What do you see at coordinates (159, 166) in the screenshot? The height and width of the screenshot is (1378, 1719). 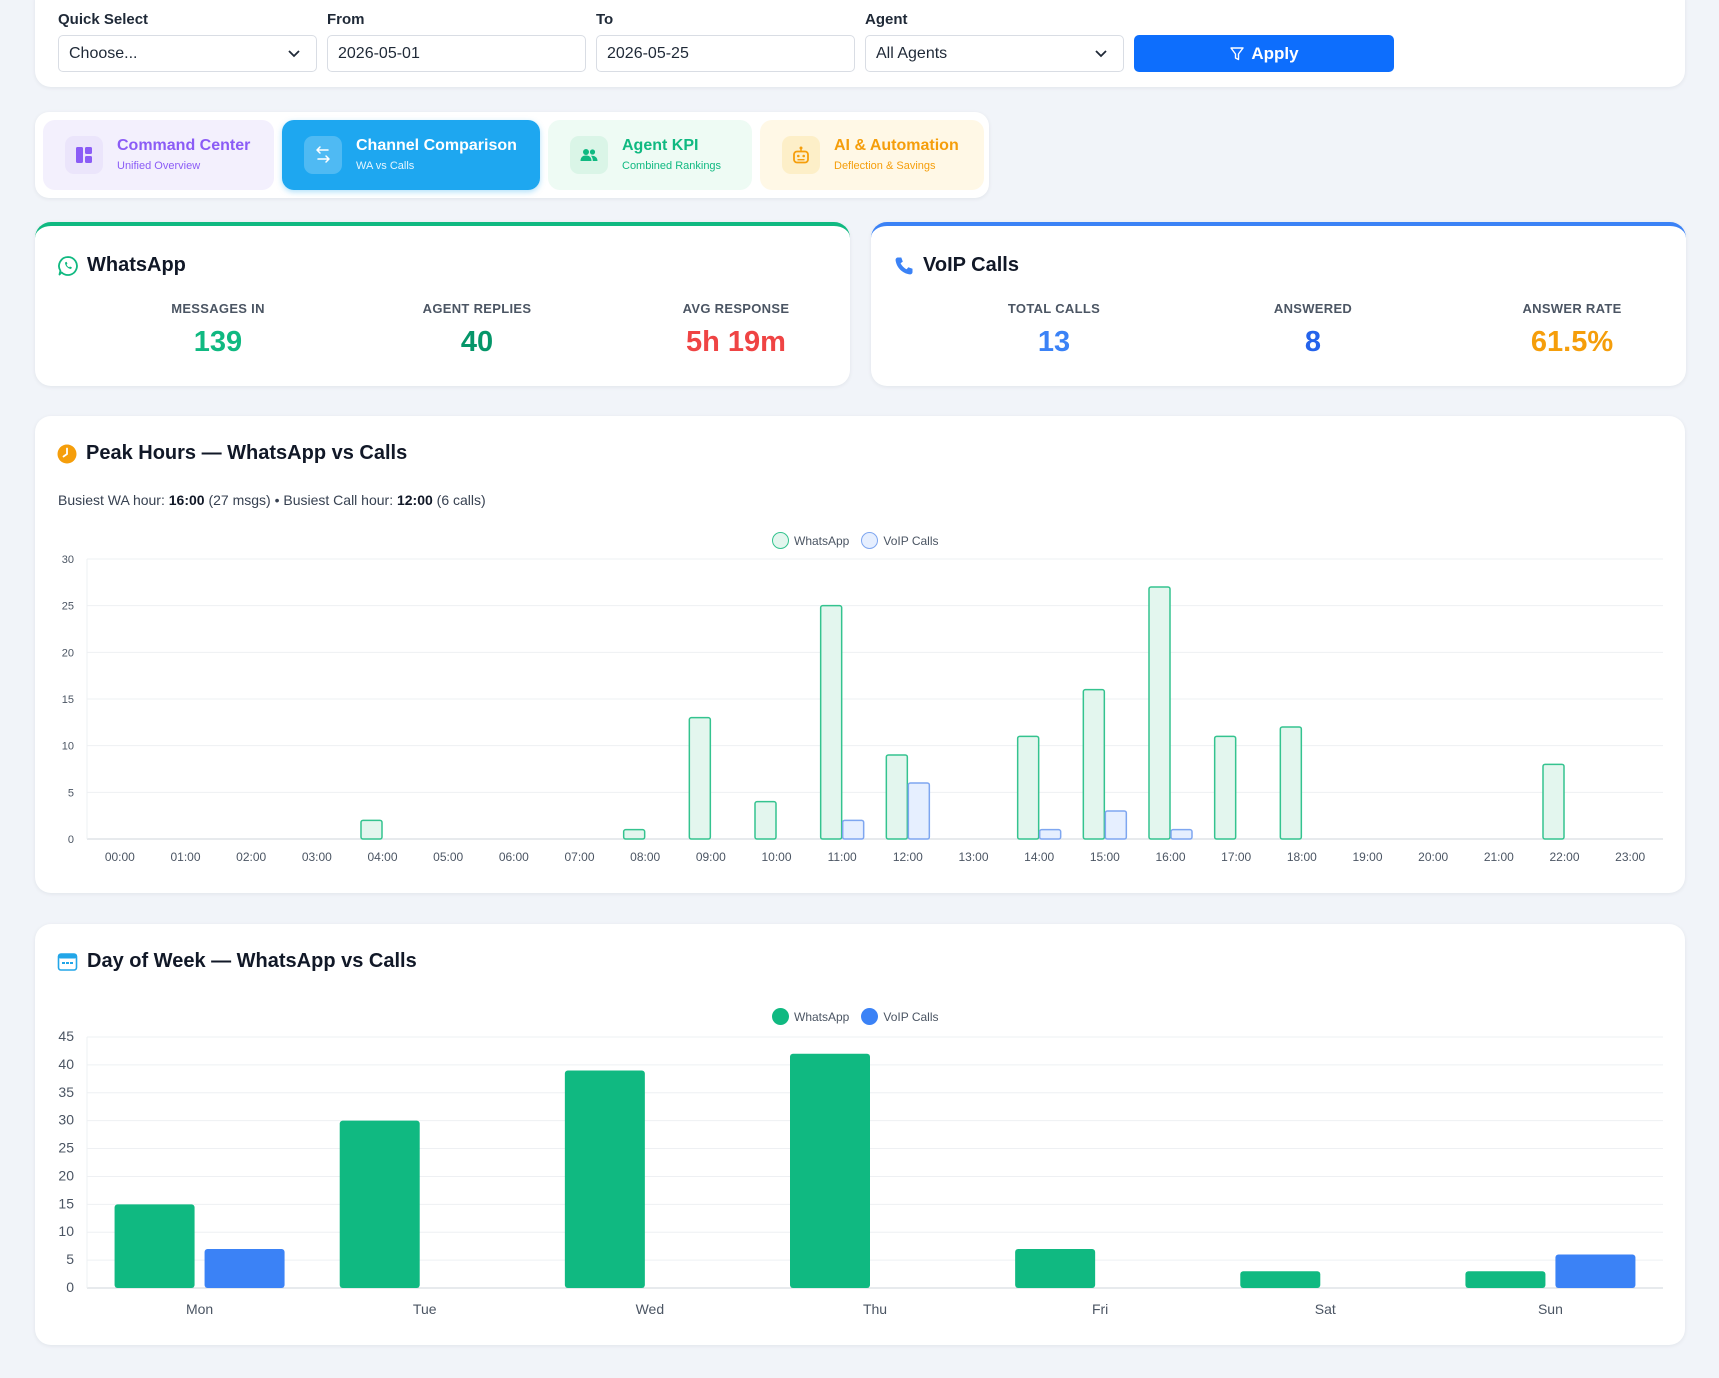 I see `tab-subtitle: Unified Overview` at bounding box center [159, 166].